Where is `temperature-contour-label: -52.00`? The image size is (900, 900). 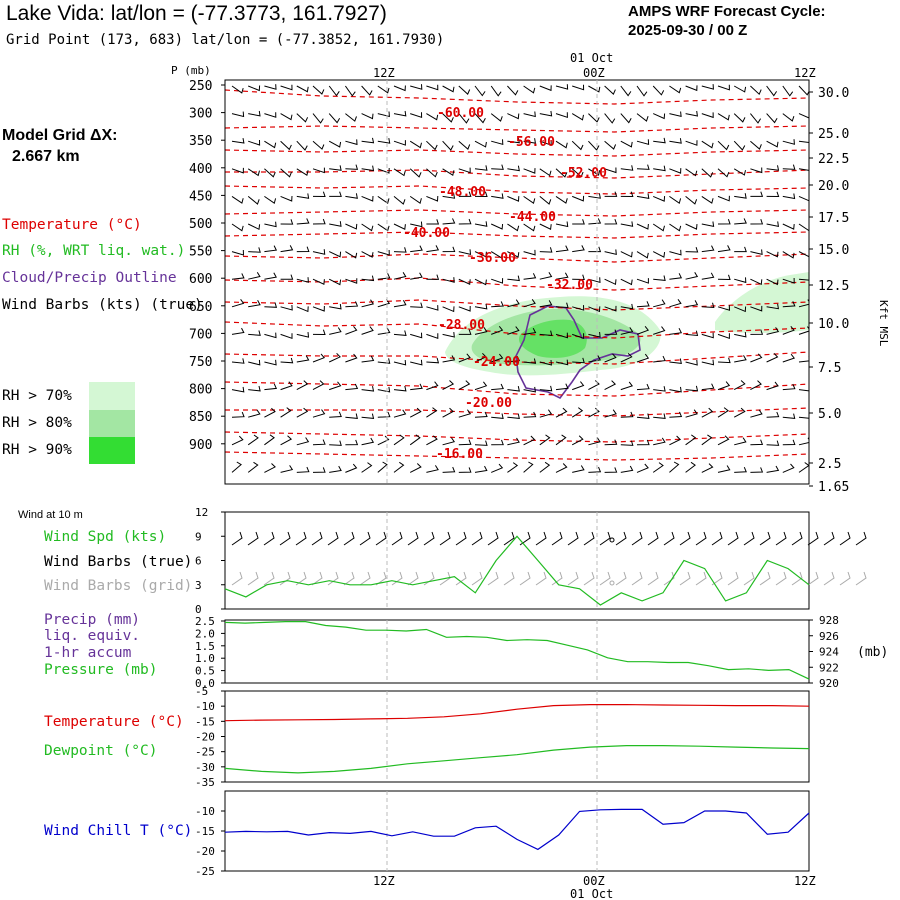
temperature-contour-label: -52.00 is located at coordinates (583, 173).